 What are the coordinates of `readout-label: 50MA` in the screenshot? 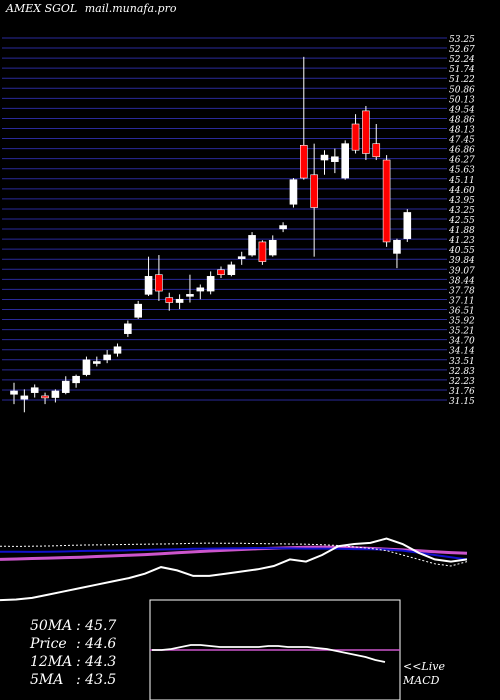 It's located at (51, 626).